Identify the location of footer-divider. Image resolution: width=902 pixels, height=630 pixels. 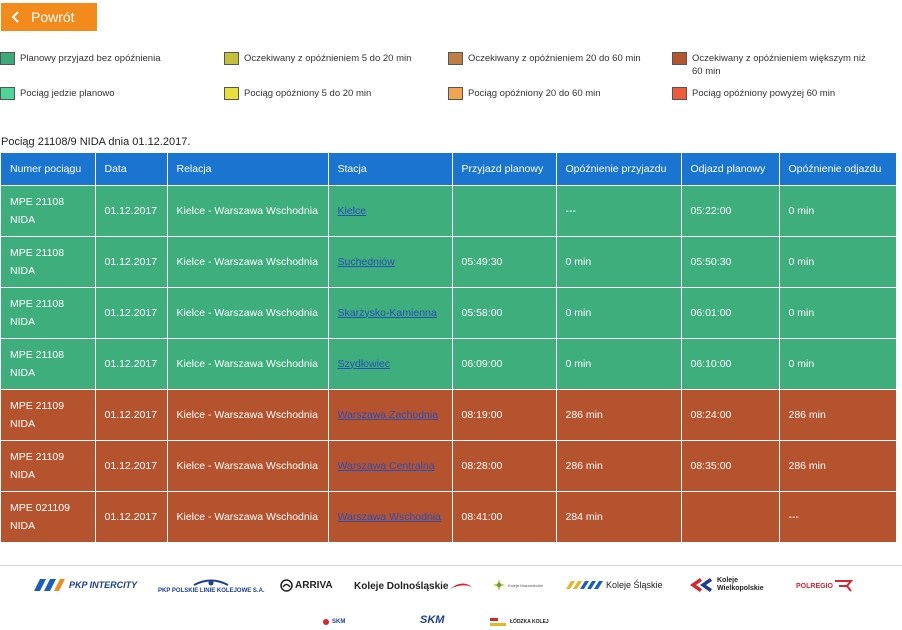
(451, 565).